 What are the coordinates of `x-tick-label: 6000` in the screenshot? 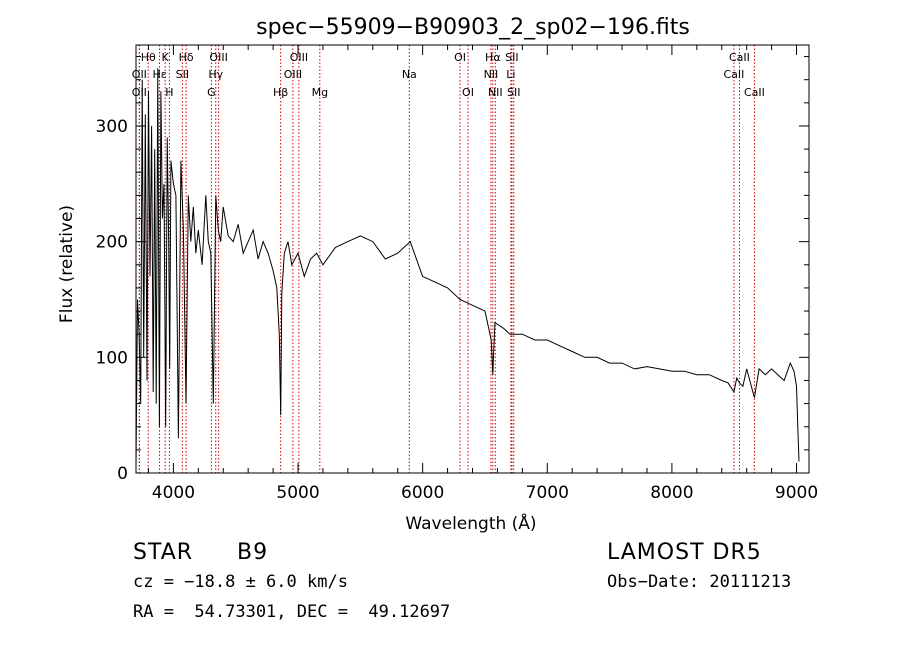 It's located at (422, 493).